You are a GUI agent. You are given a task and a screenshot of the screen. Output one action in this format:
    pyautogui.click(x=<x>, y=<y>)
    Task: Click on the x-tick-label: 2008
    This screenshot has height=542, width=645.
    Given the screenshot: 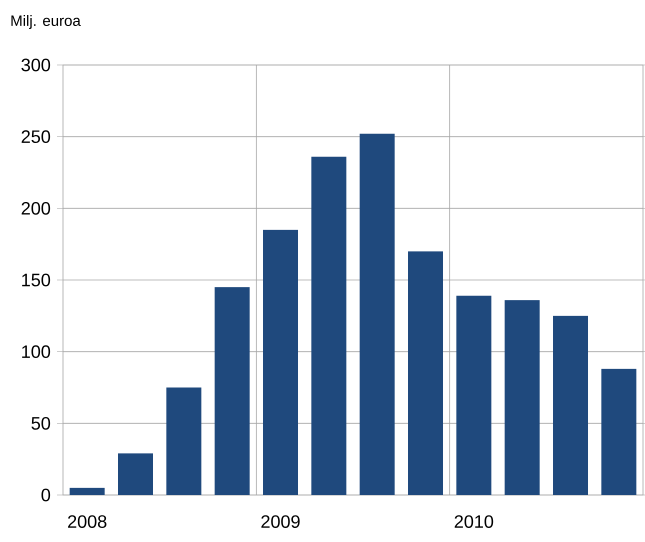 What is the action you would take?
    pyautogui.click(x=87, y=521)
    